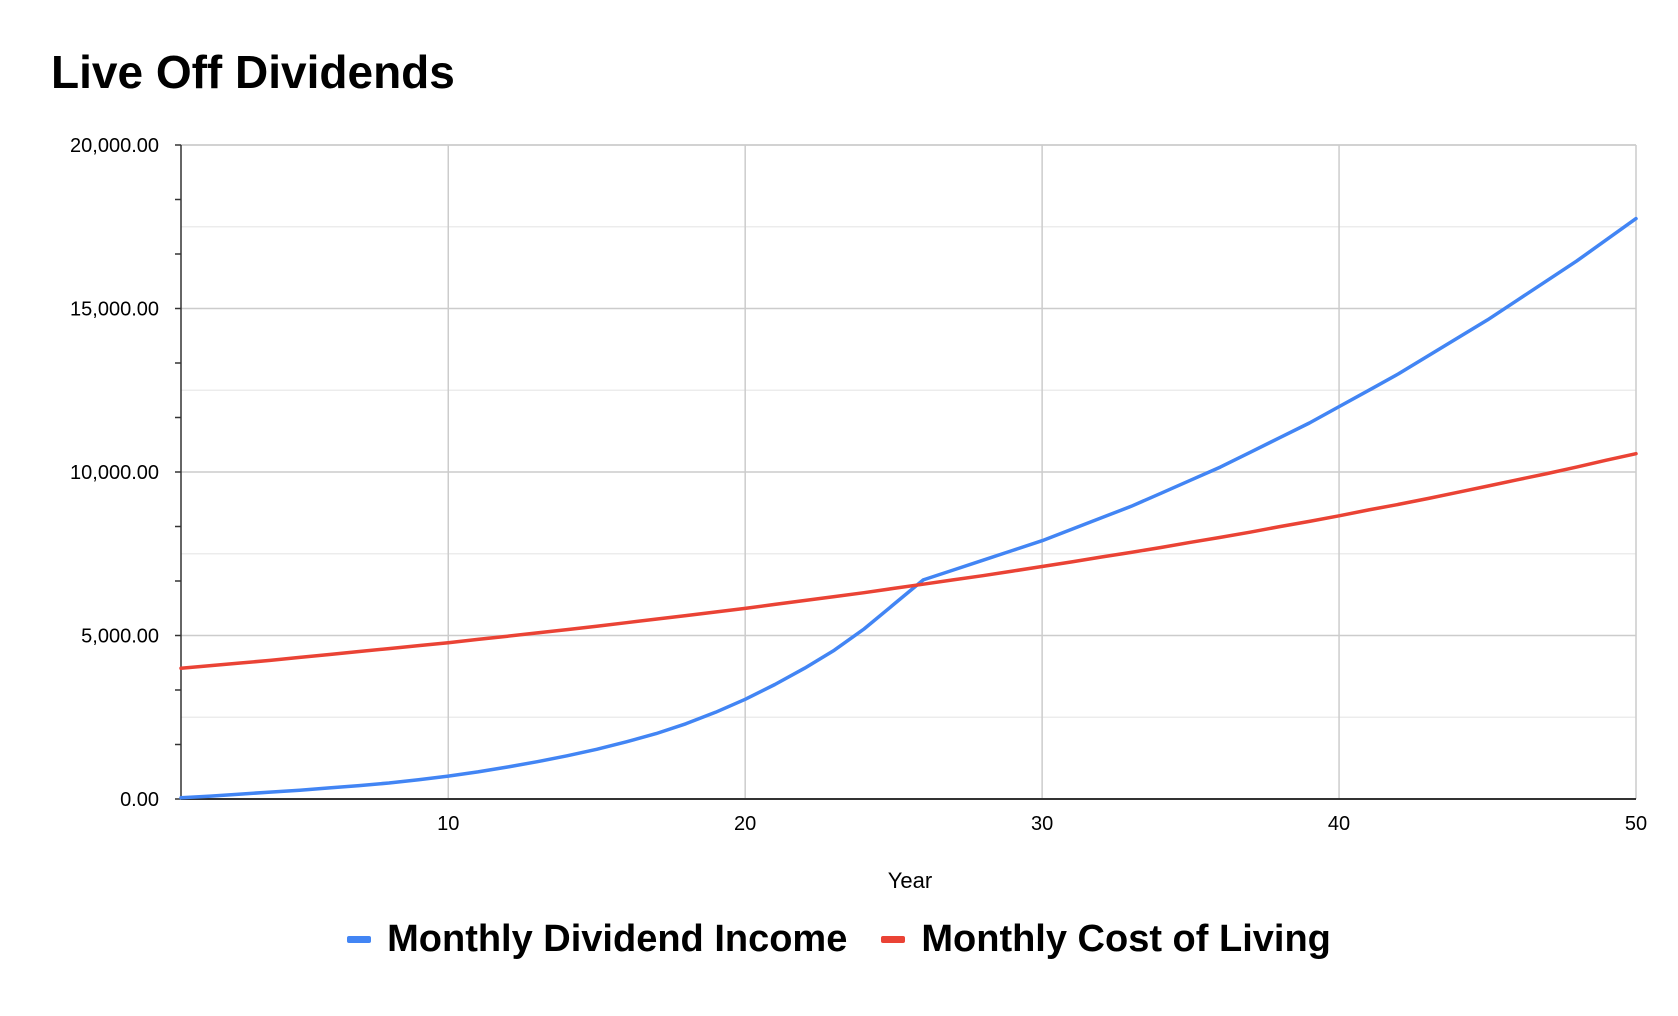 Image resolution: width=1678 pixels, height=1016 pixels. What do you see at coordinates (253, 72) in the screenshot?
I see `chart-title: Live Off Dividends` at bounding box center [253, 72].